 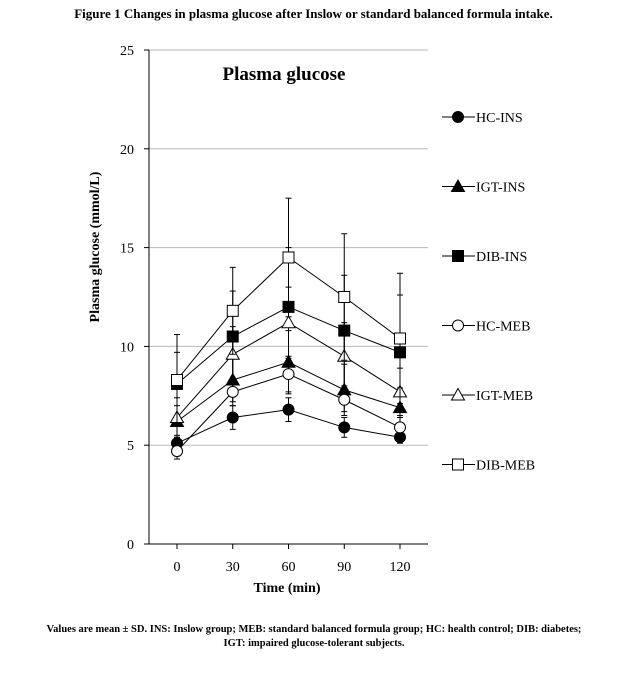 I want to click on legend-item-hc-ins: HC-INS, so click(x=482, y=118).